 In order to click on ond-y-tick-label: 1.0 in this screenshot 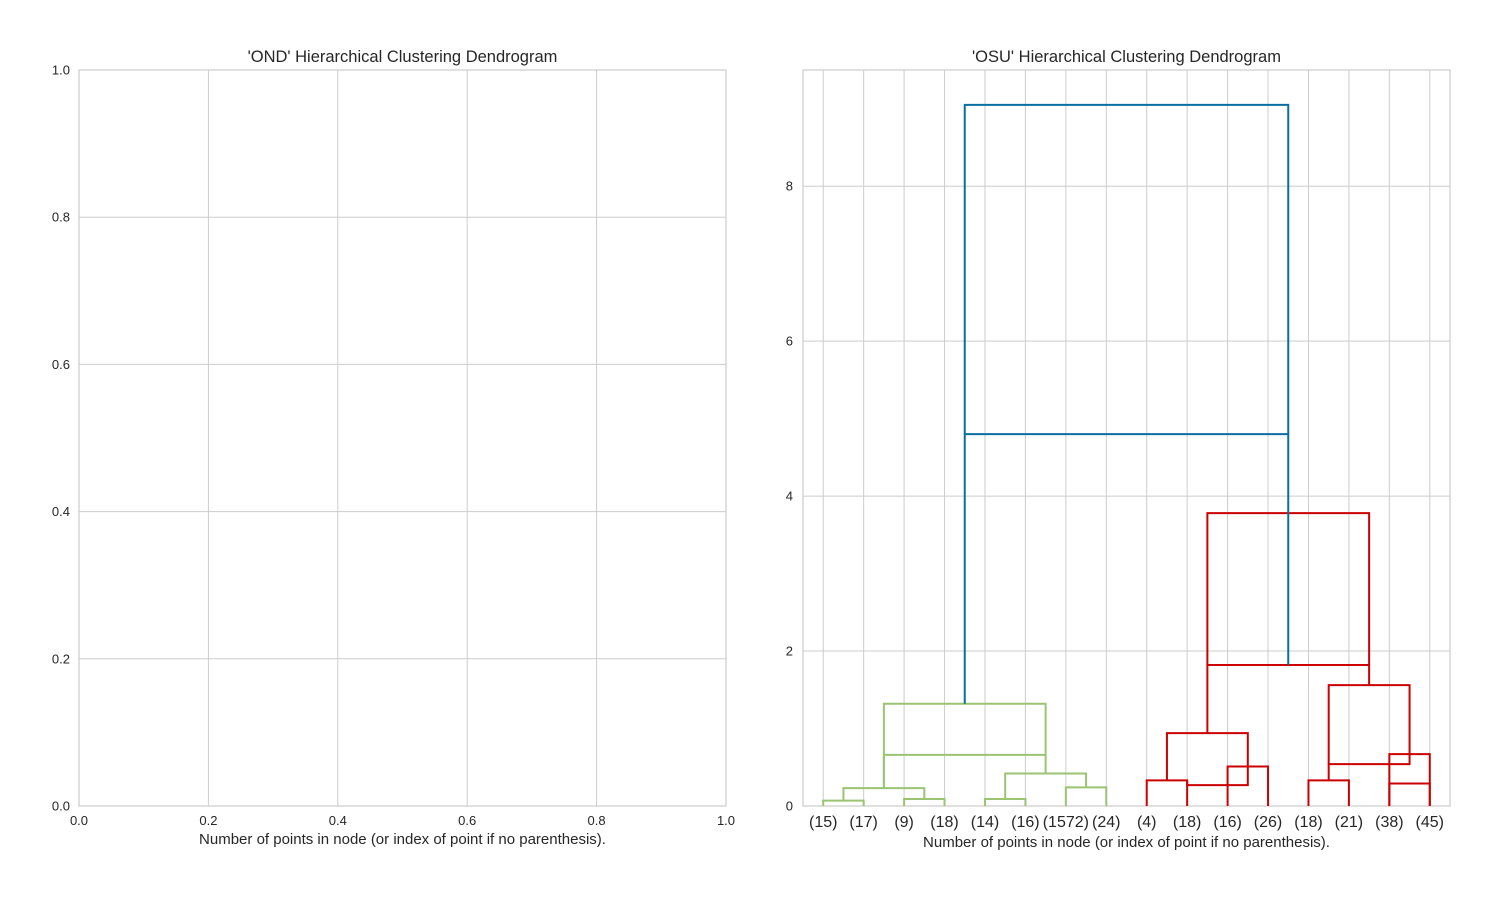, I will do `click(61, 70)`.